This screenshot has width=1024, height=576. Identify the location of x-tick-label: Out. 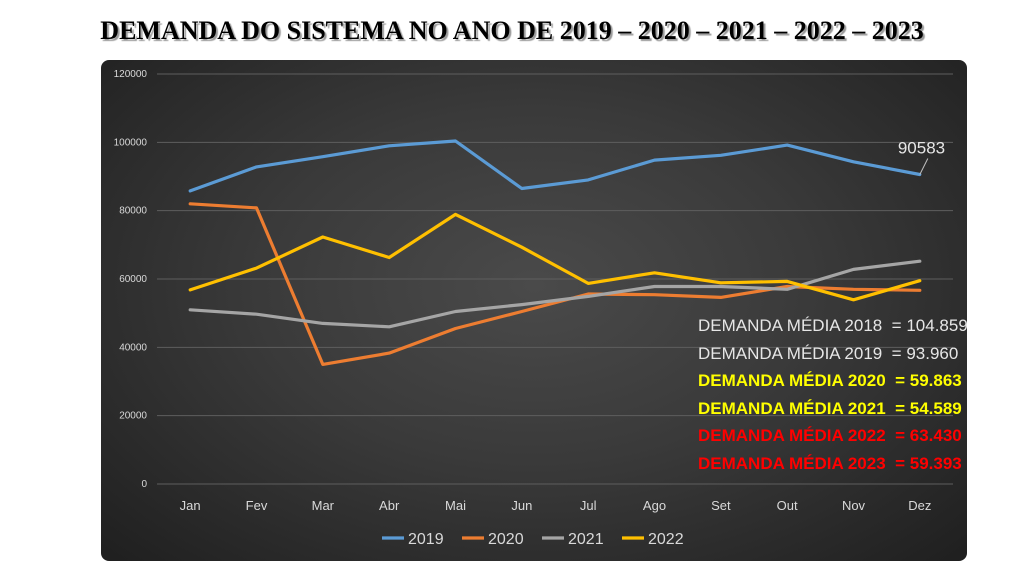
(787, 505).